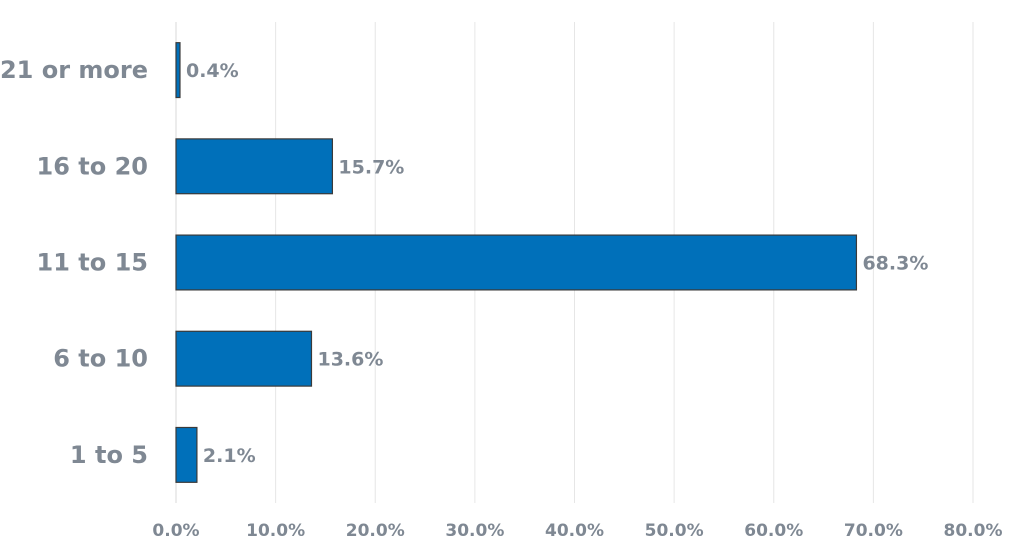  I want to click on data-label: 68.3%, so click(895, 264).